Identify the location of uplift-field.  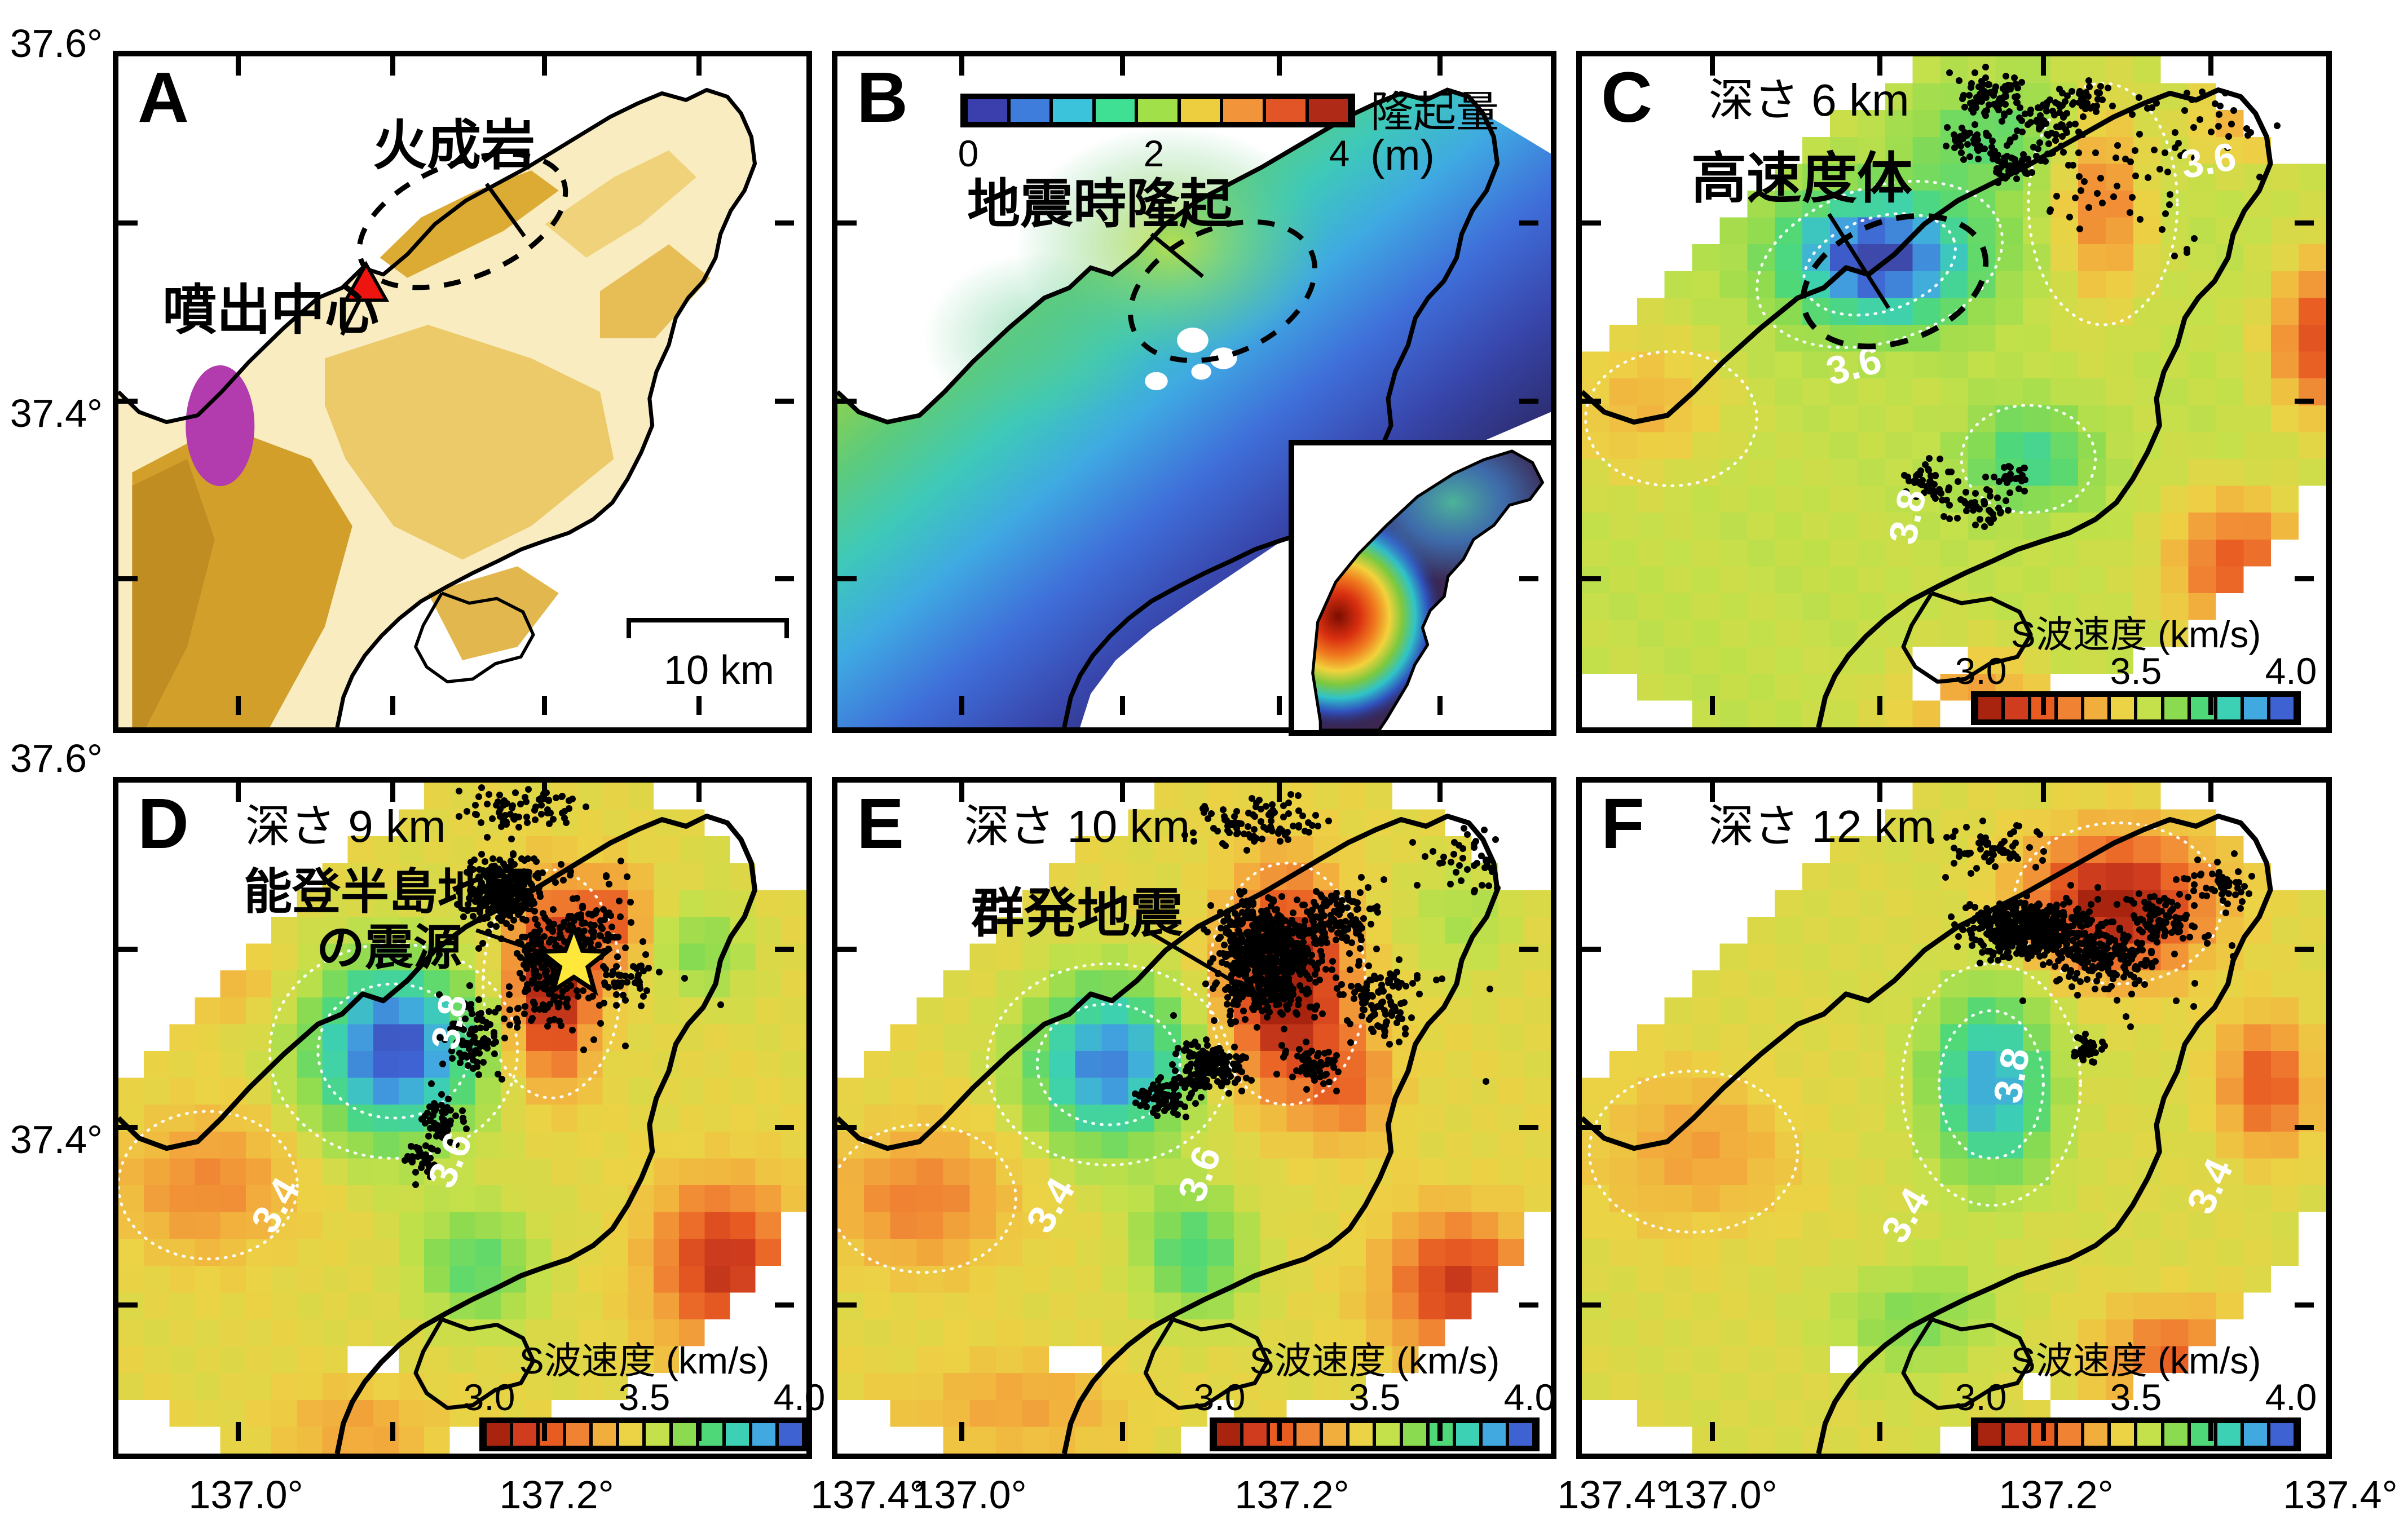
(1194, 408).